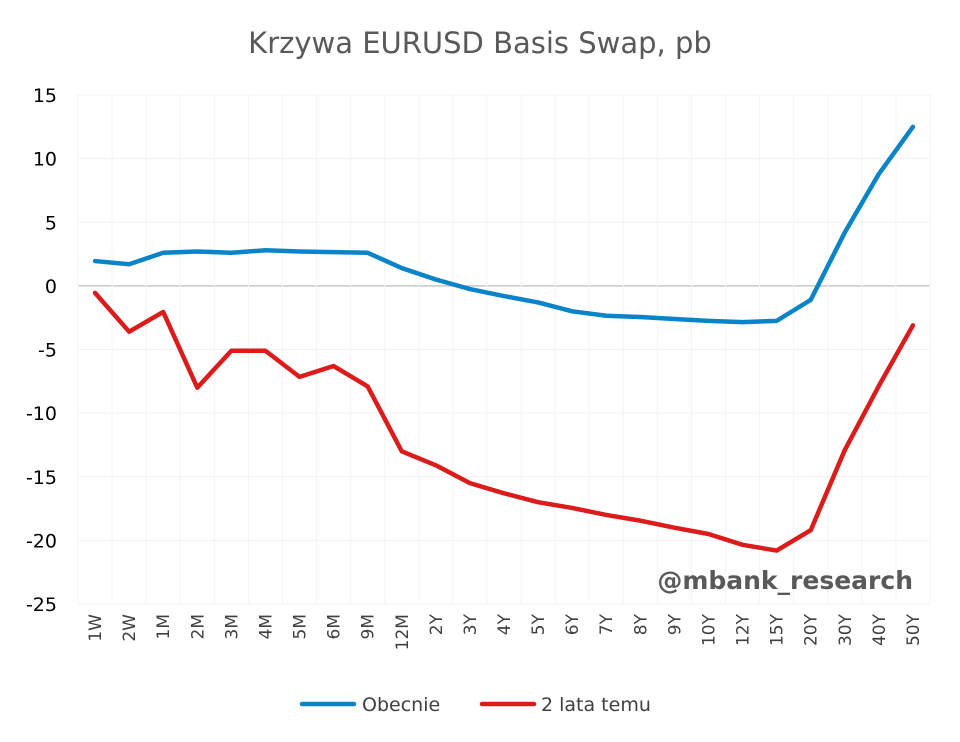 The height and width of the screenshot is (742, 960). What do you see at coordinates (812, 629) in the screenshot?
I see `x-tick-label: 20Y` at bounding box center [812, 629].